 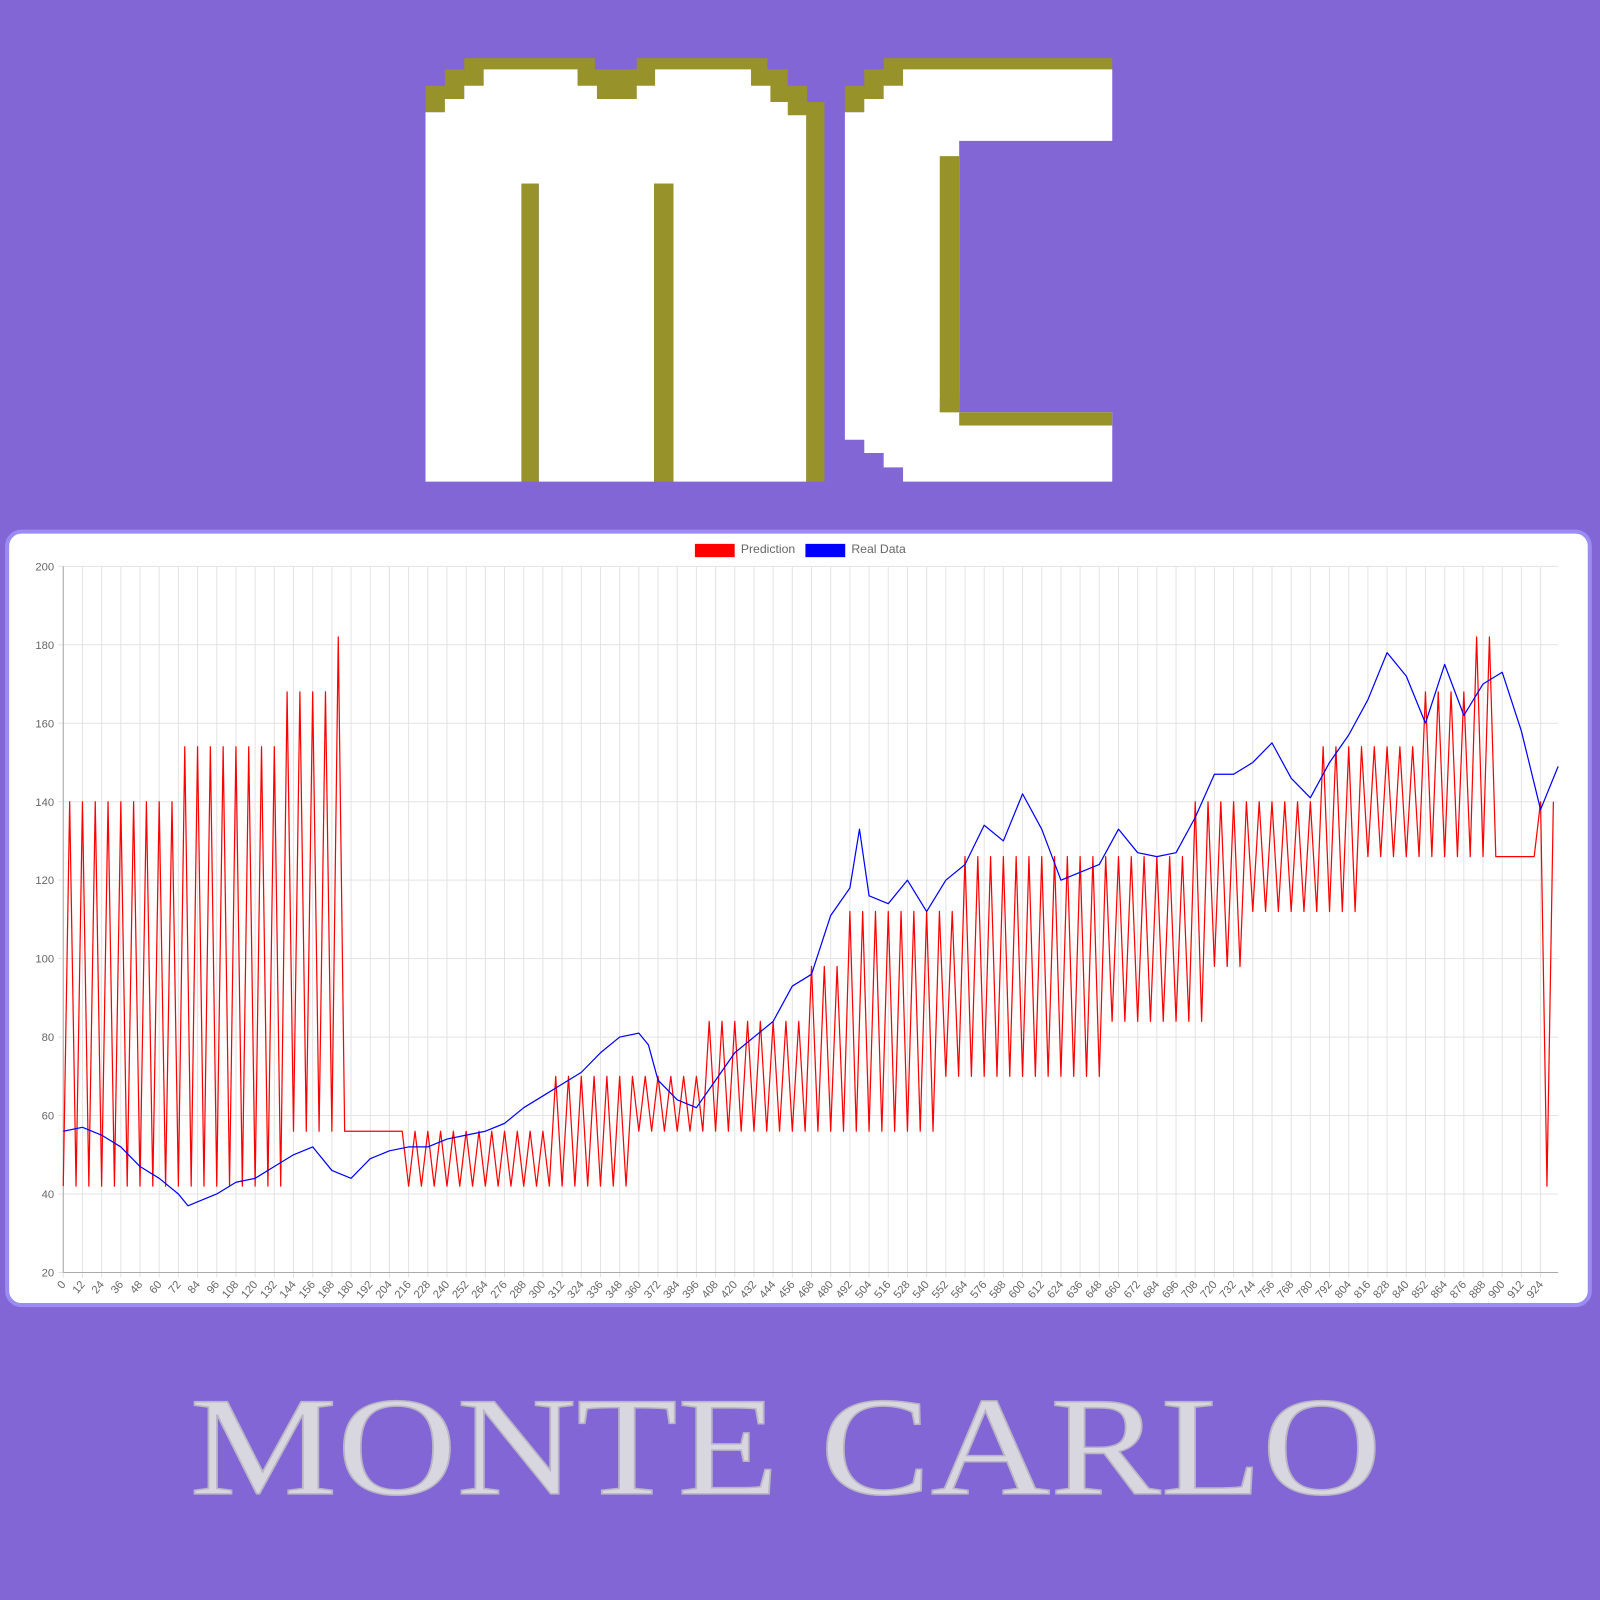 What do you see at coordinates (769, 270) in the screenshot?
I see `logo` at bounding box center [769, 270].